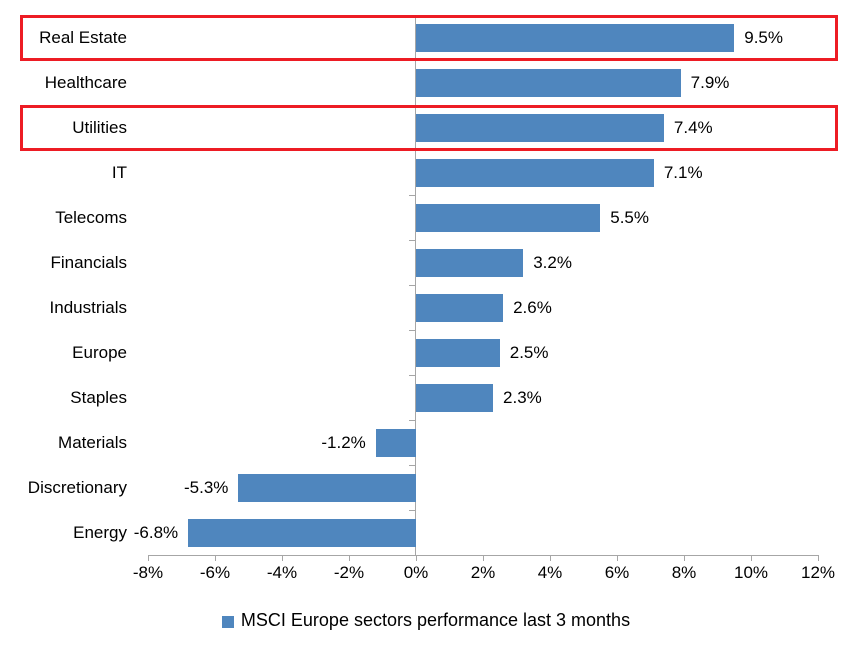  Describe the element at coordinates (99, 127) in the screenshot. I see `category-label-utilities: Utilities` at that location.